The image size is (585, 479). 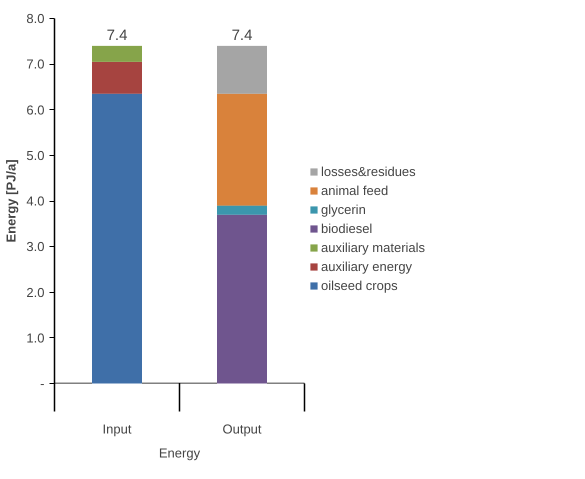 I want to click on y-tick-label: 3.0, so click(x=35, y=246).